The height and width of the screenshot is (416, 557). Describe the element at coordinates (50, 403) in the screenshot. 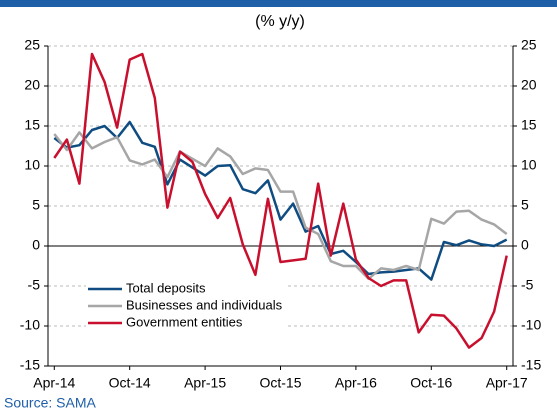

I see `source-note: Source: SAMA` at that location.